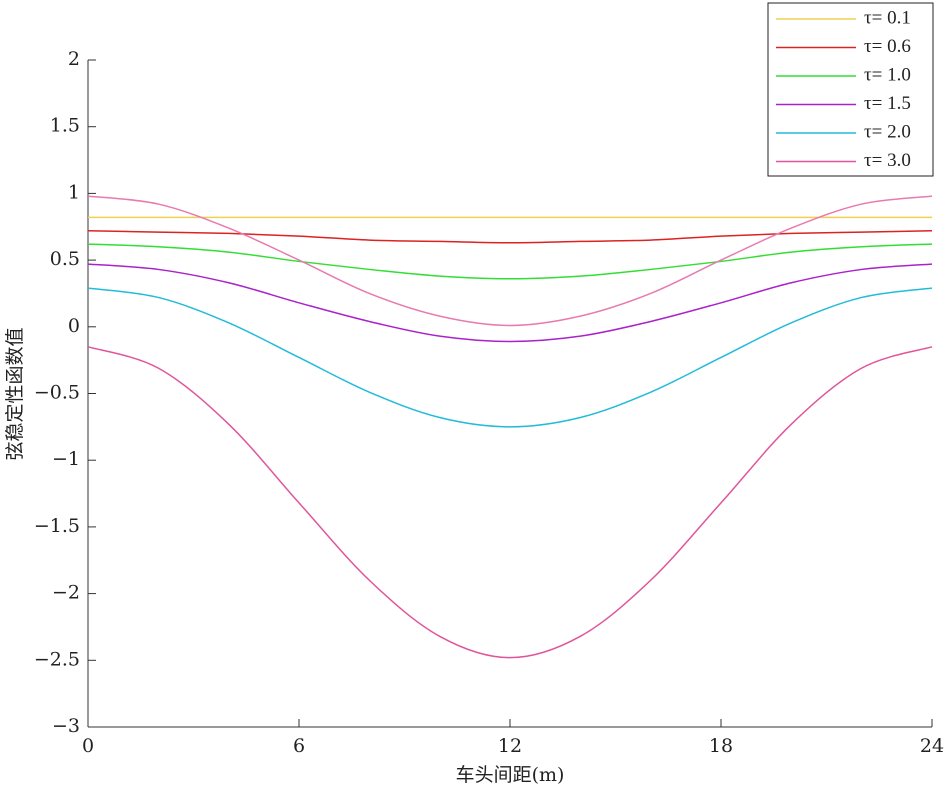 The width and height of the screenshot is (945, 796). Describe the element at coordinates (932, 746) in the screenshot. I see `x-tick-label: 24` at that location.